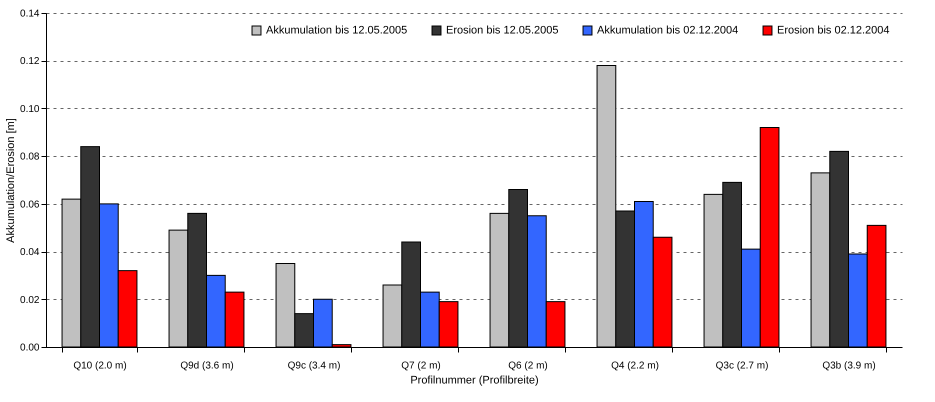 The image size is (935, 402). What do you see at coordinates (30, 204) in the screenshot?
I see `y-tick-label: 0.06` at bounding box center [30, 204].